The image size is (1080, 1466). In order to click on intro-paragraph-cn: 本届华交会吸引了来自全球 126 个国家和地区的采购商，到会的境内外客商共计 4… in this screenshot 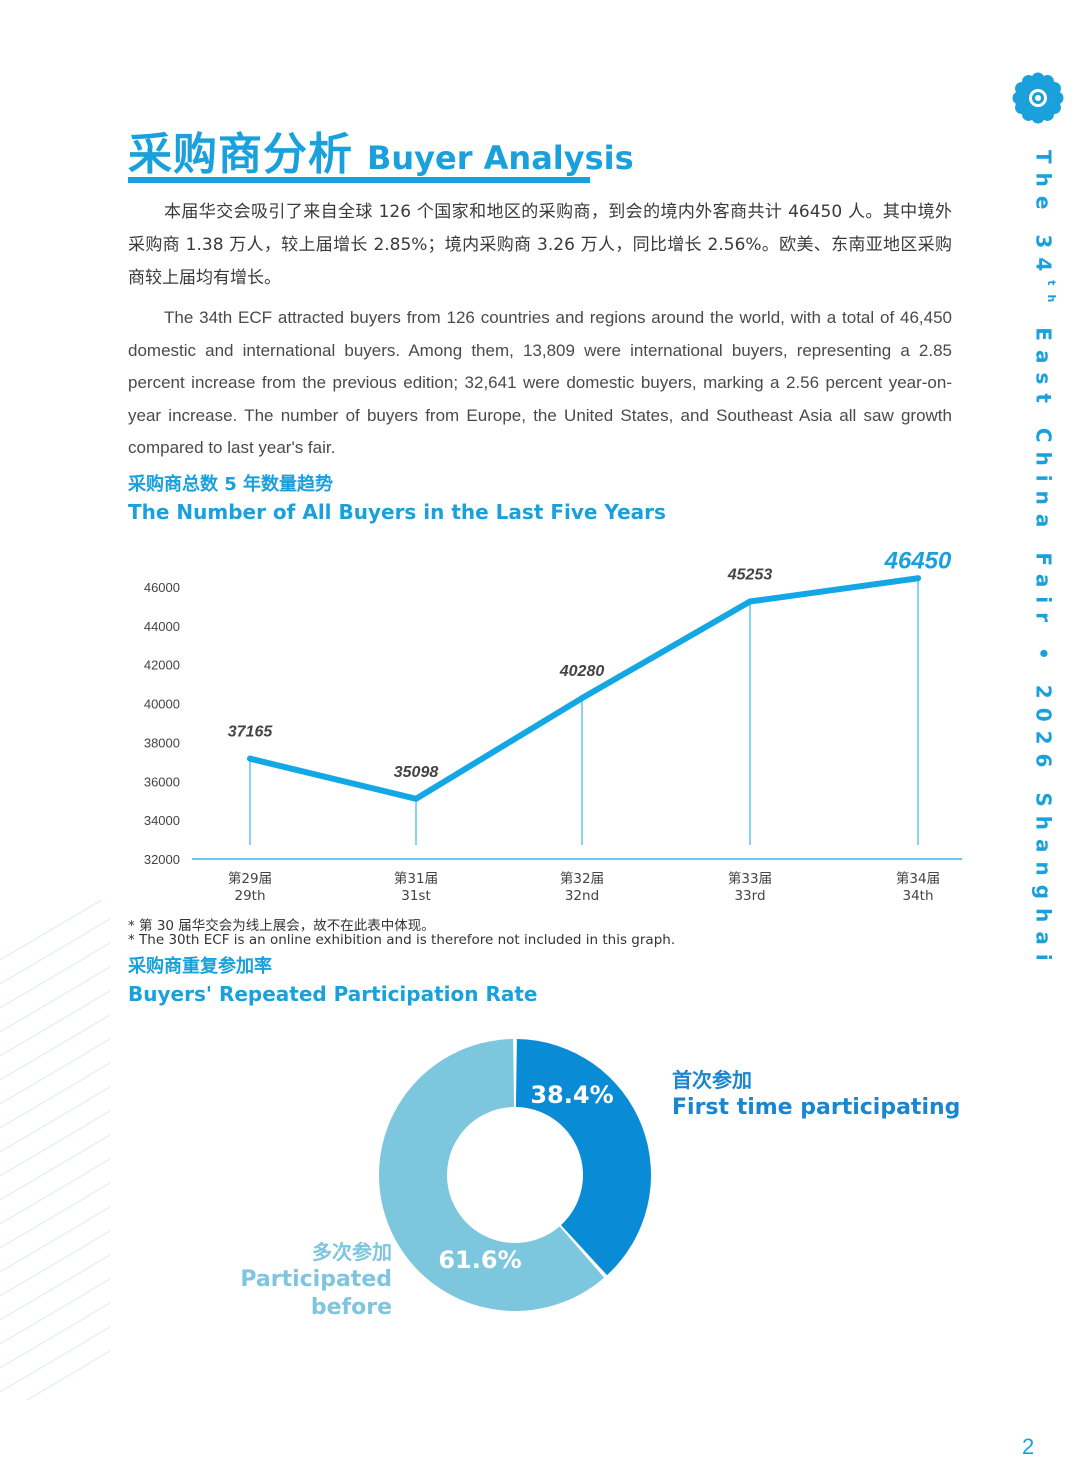, I will do `click(540, 245)`.